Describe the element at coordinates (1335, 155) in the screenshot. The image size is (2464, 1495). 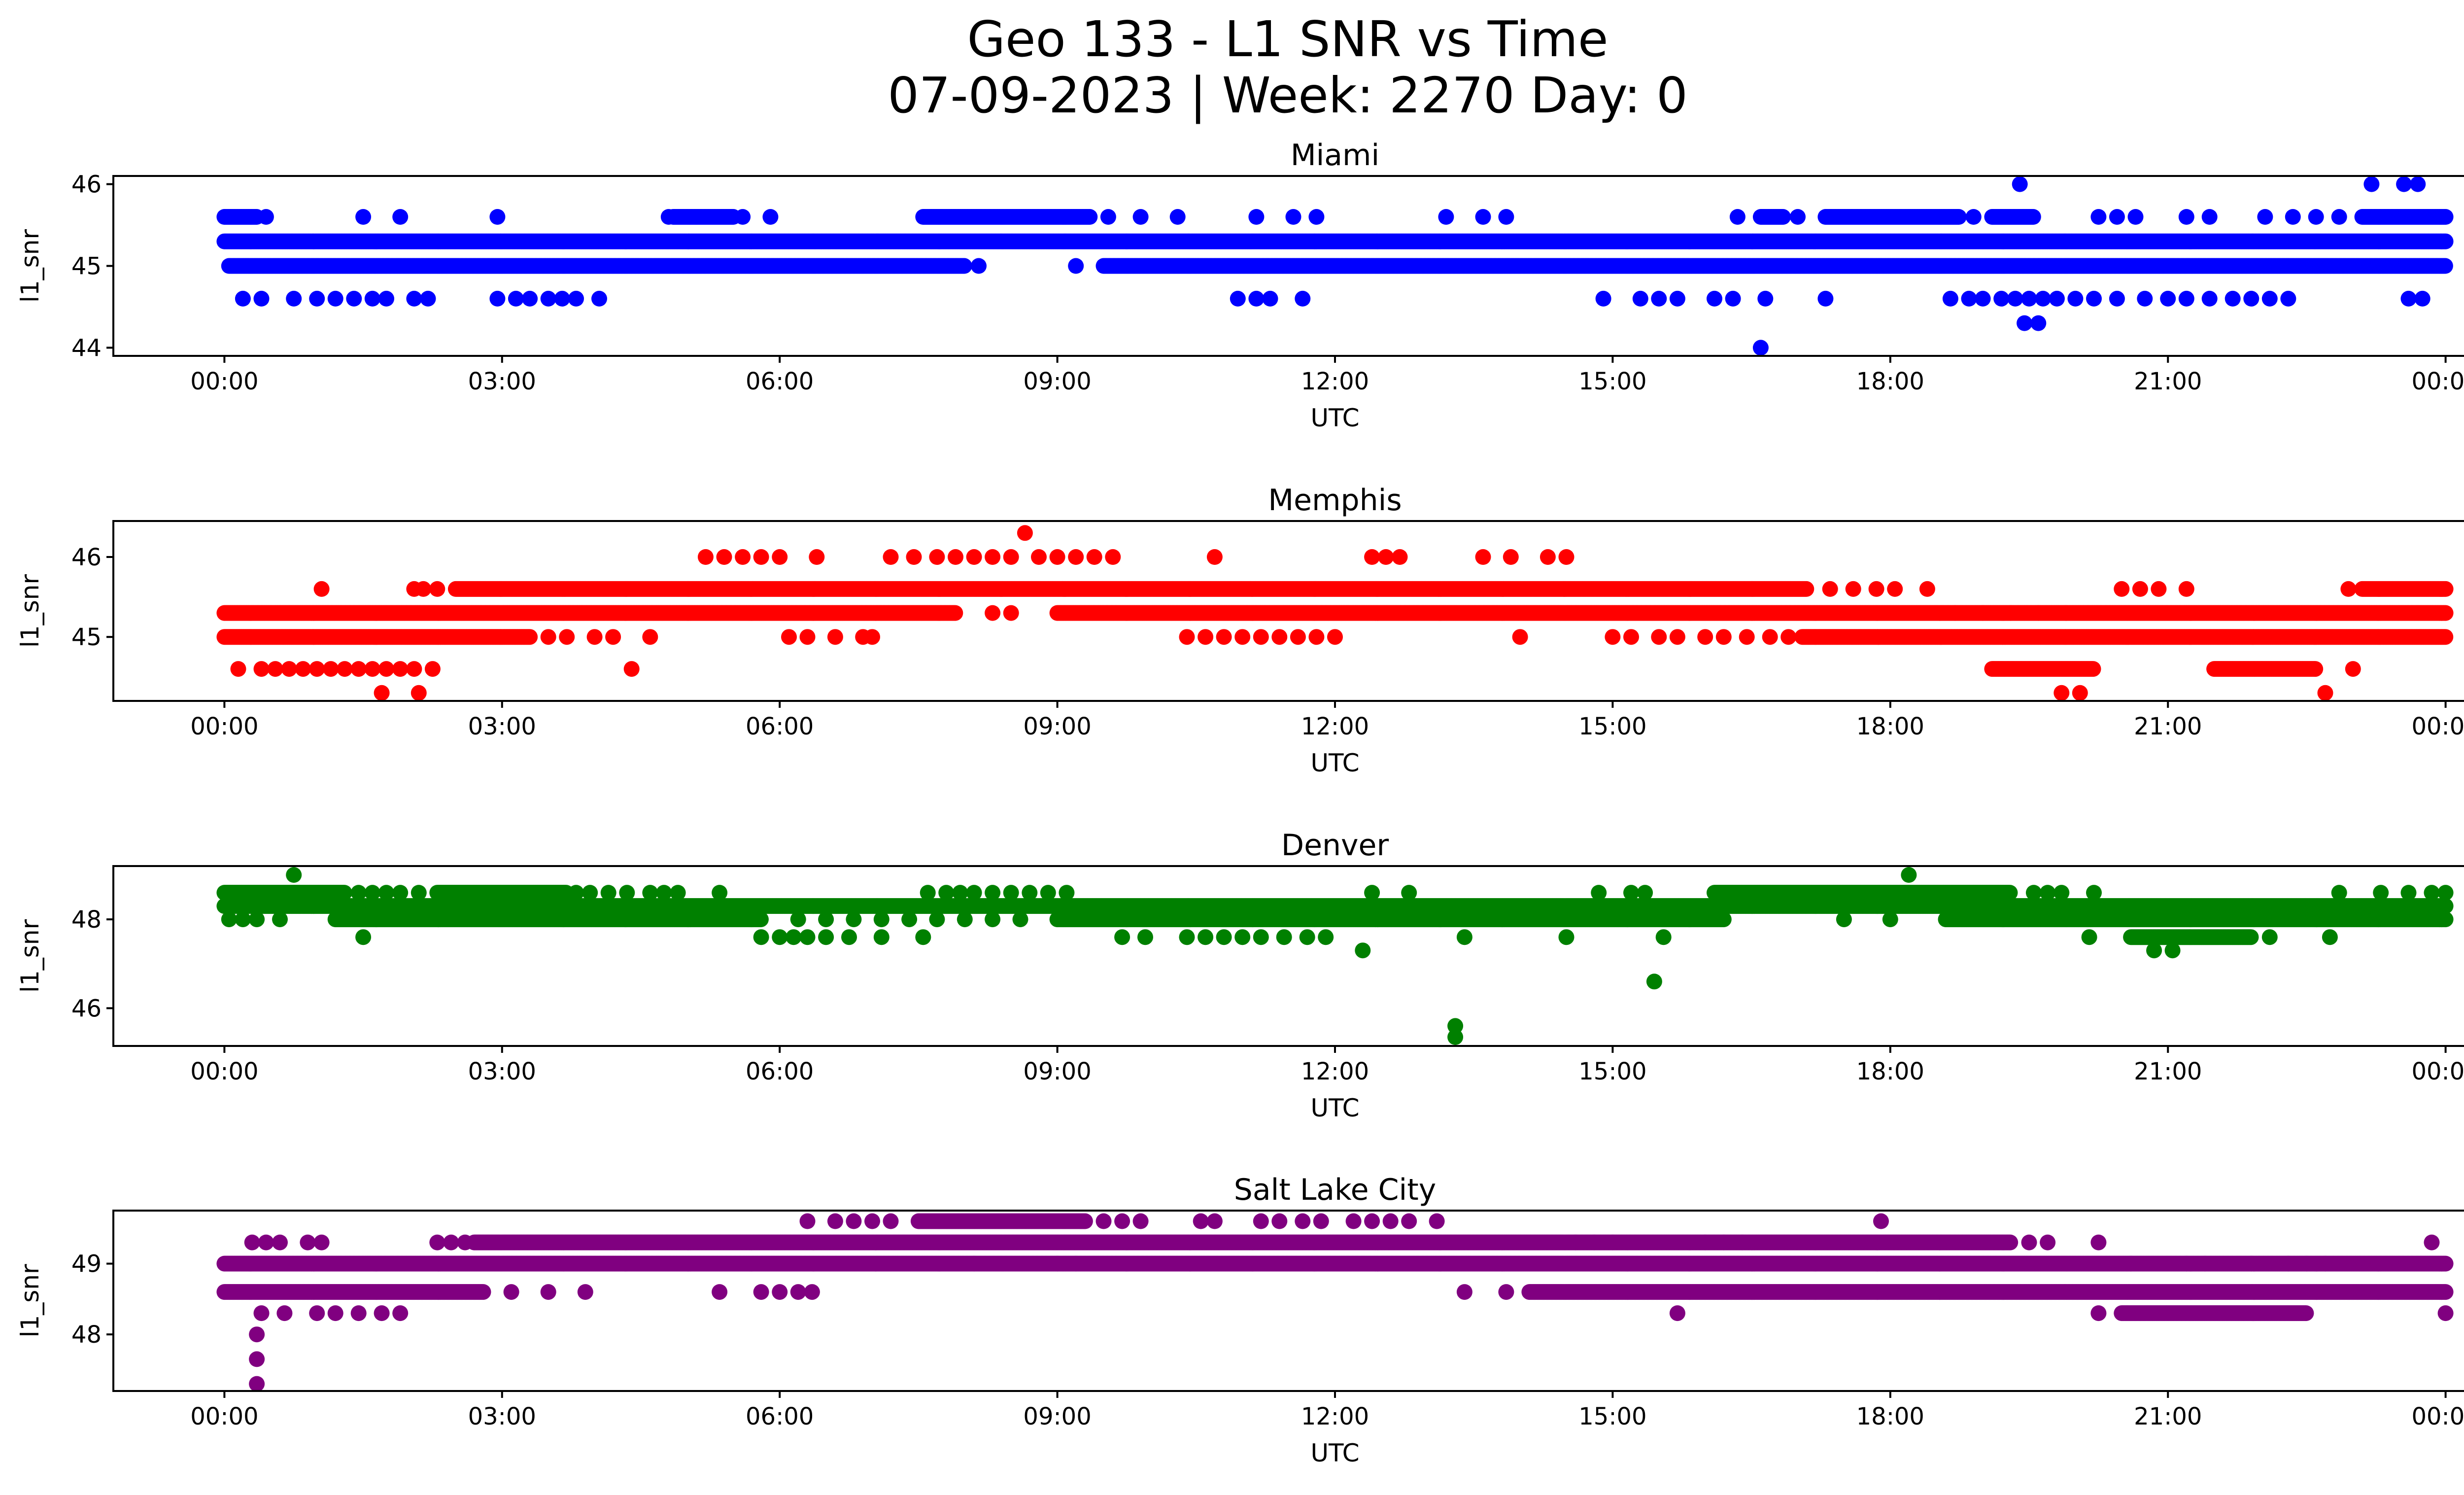
I see `panel-title: Miami` at that location.